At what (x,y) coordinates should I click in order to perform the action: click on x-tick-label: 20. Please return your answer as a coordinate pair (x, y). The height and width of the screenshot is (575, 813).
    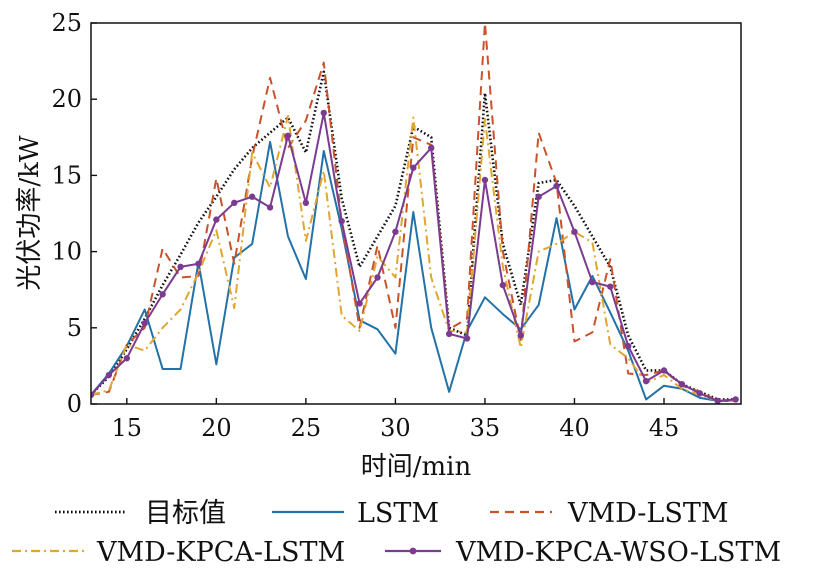
    Looking at the image, I should click on (216, 428).